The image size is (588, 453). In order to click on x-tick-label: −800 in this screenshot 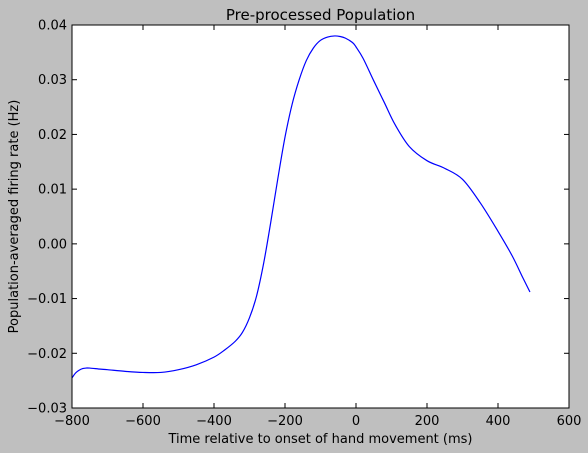, I will do `click(72, 421)`.